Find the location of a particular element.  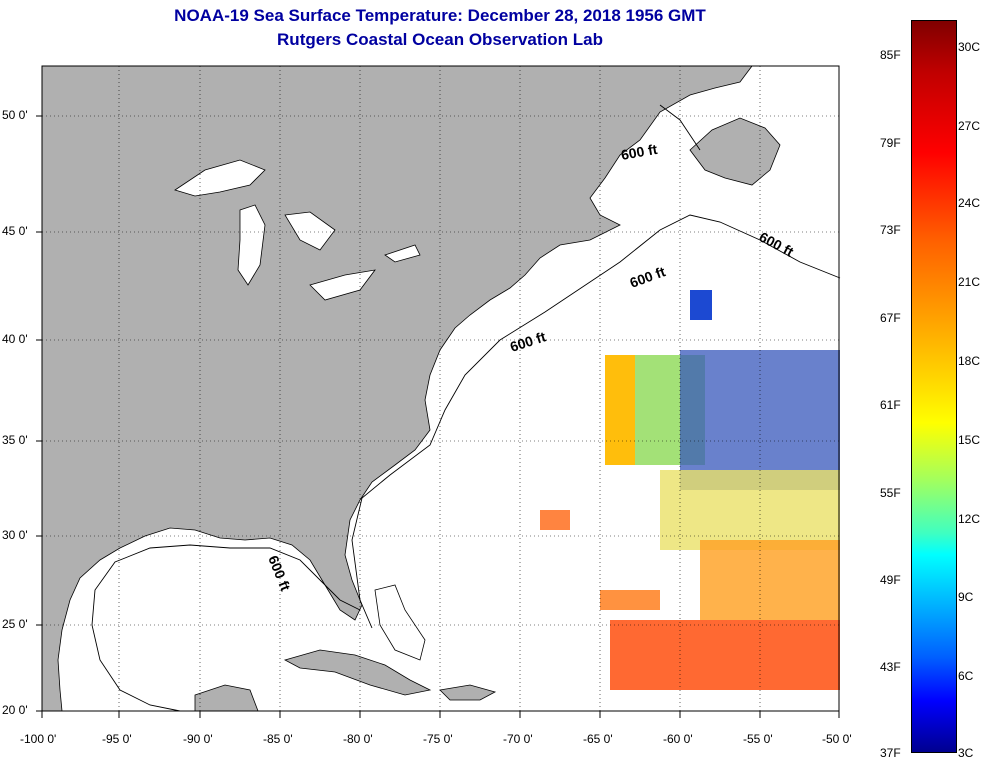

lat-label: 35 0' is located at coordinates (15, 440).